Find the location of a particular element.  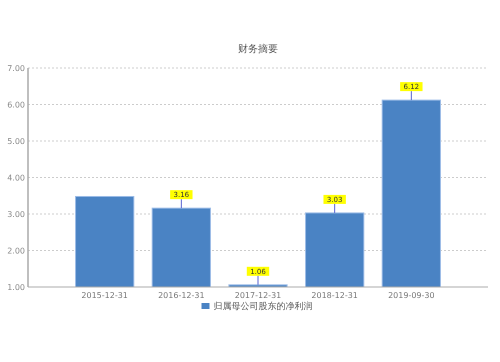

legend-label: 归属母公司股东的净利润 is located at coordinates (263, 306).